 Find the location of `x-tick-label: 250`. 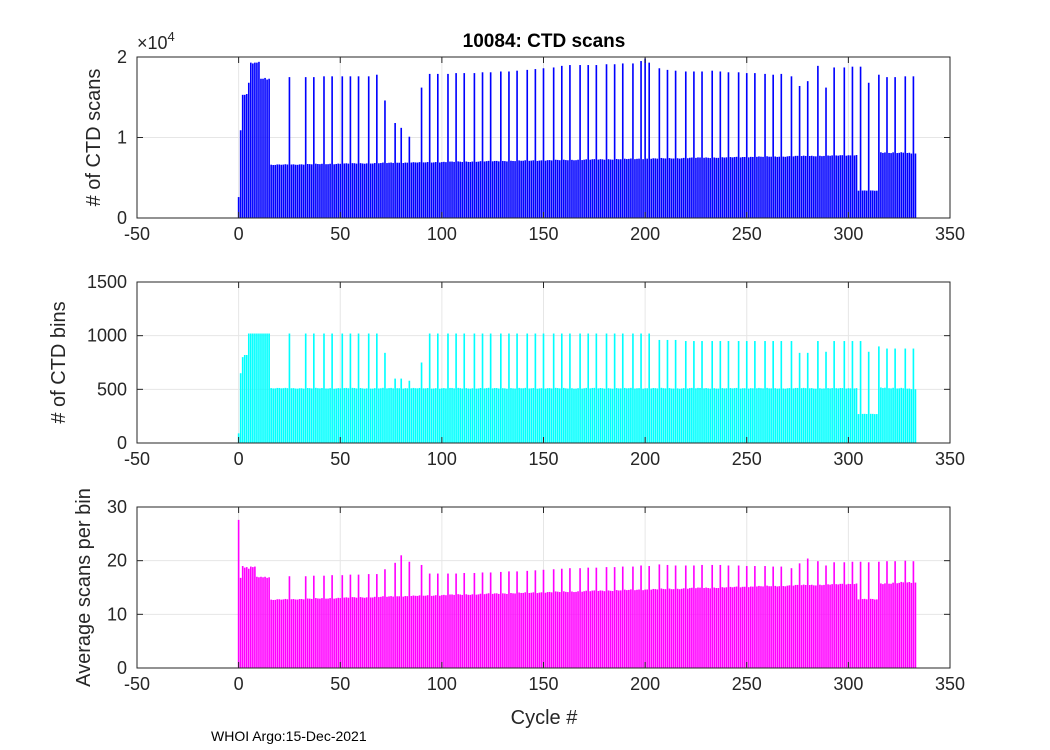

x-tick-label: 250 is located at coordinates (747, 459).